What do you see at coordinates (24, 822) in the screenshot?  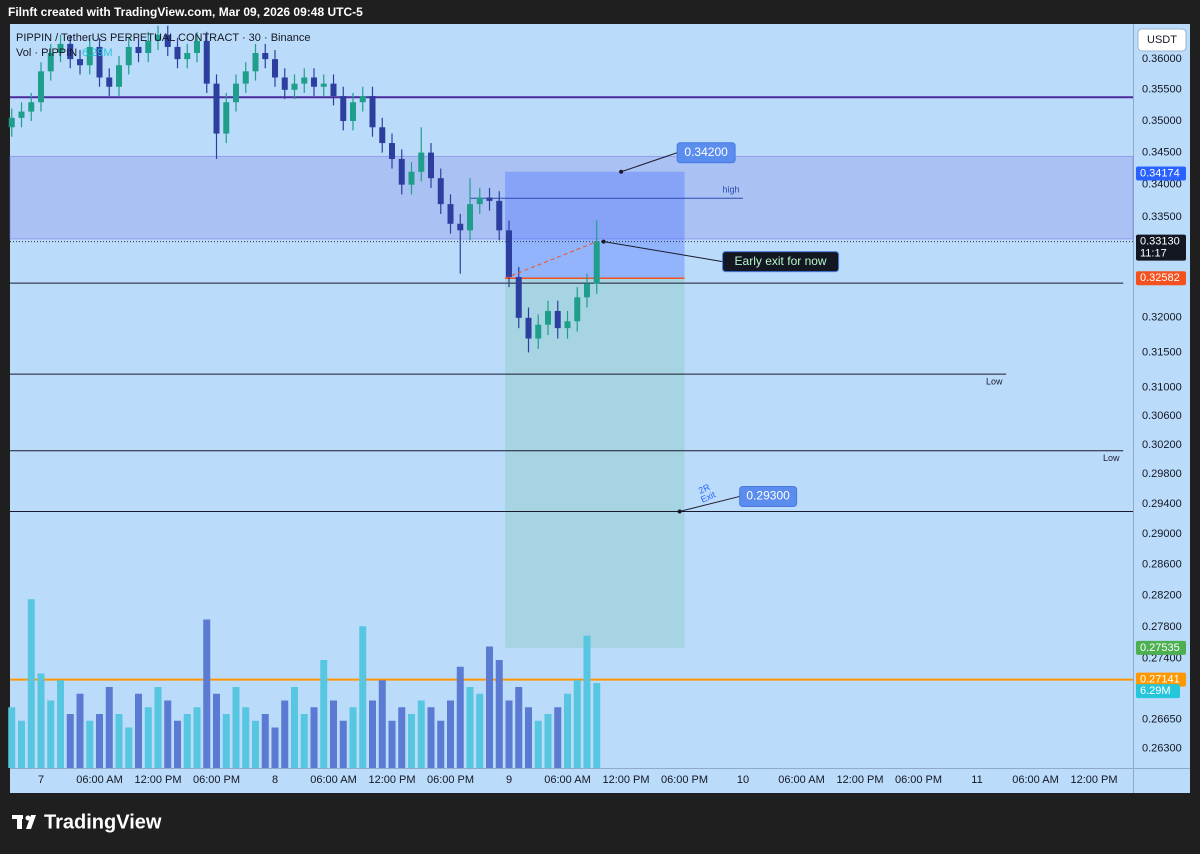 I see `tradingview-logo` at bounding box center [24, 822].